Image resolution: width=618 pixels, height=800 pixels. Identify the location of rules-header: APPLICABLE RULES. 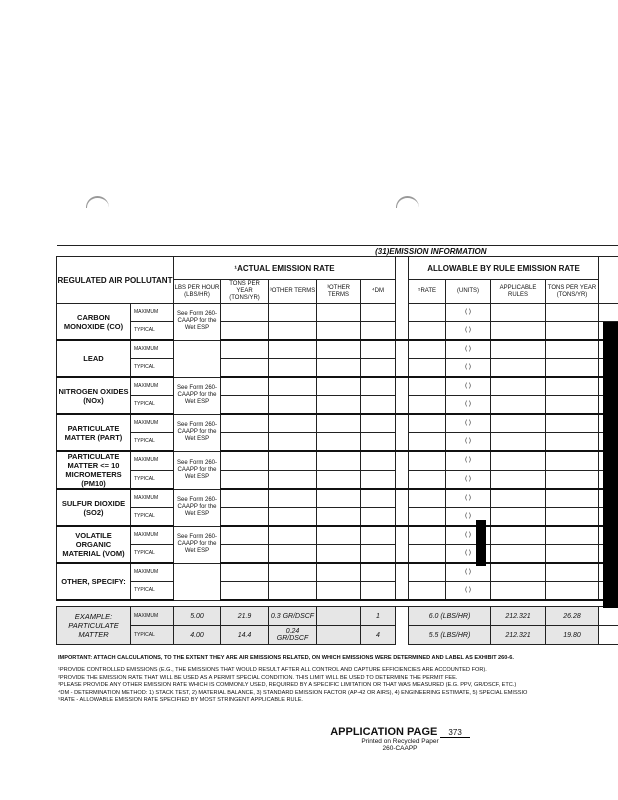
(518, 291).